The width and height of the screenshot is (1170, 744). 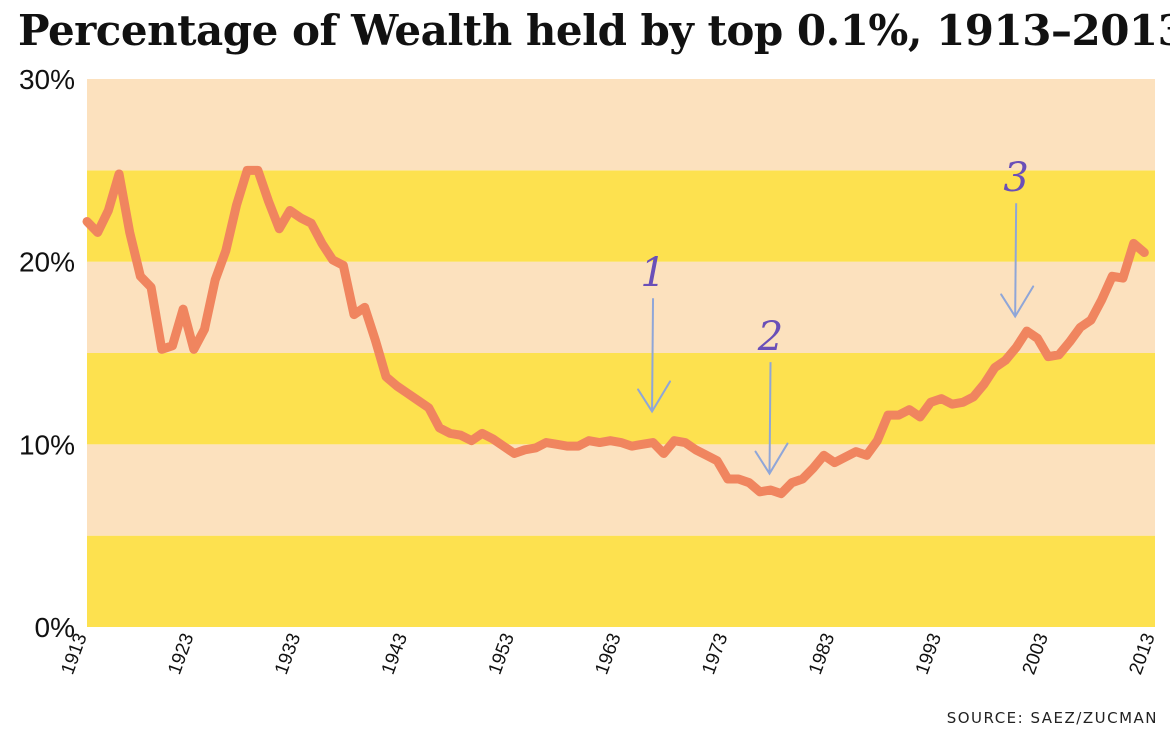 What do you see at coordinates (653, 355) in the screenshot?
I see `annotation-arrow-shaft` at bounding box center [653, 355].